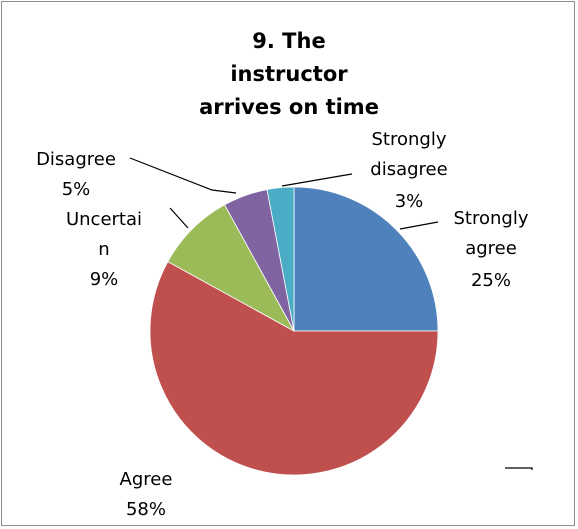 This screenshot has width=578, height=529. I want to click on label-uncertain-pct: 9%, so click(104, 279).